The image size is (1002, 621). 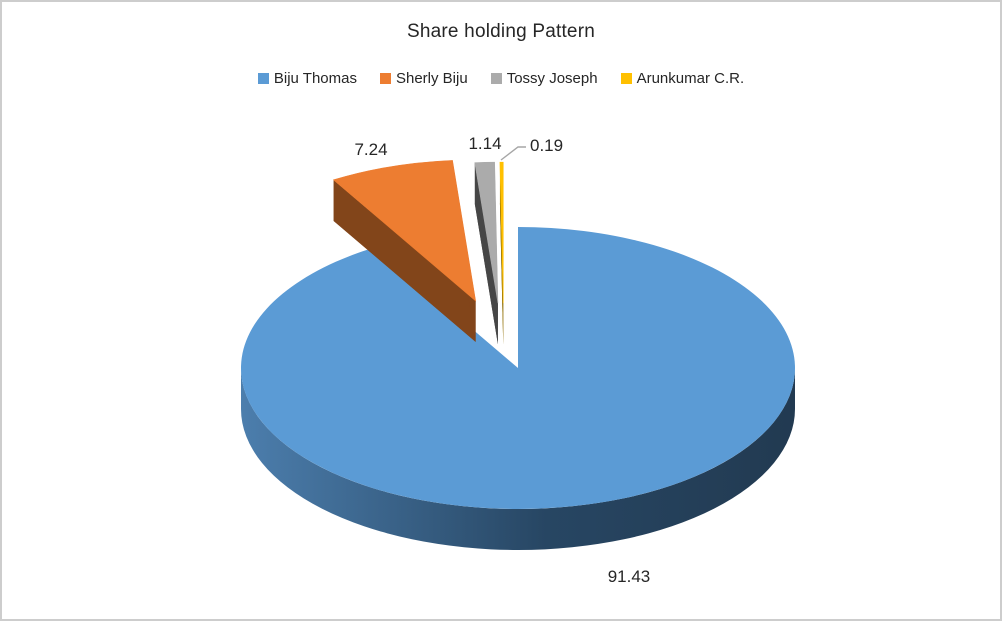 What do you see at coordinates (690, 78) in the screenshot?
I see `legend-label: Arunkumar C.R.` at bounding box center [690, 78].